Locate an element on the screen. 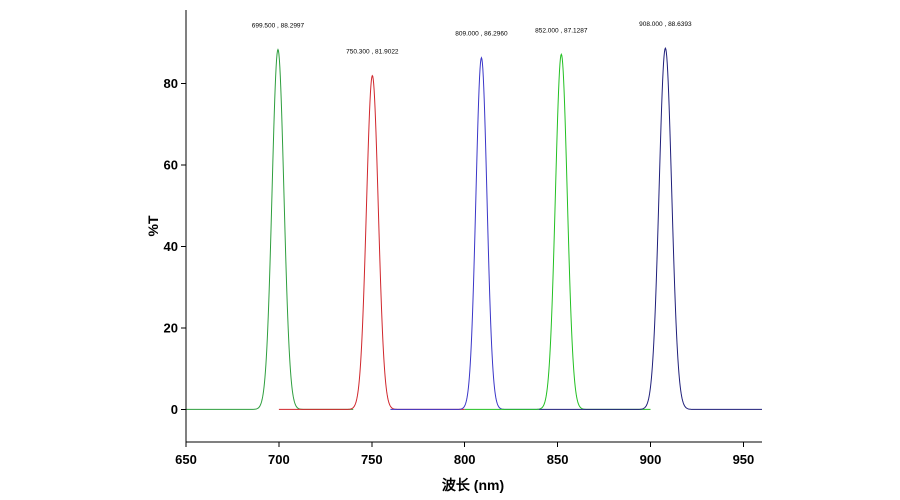  x-tick-label: 700 is located at coordinates (279, 459).